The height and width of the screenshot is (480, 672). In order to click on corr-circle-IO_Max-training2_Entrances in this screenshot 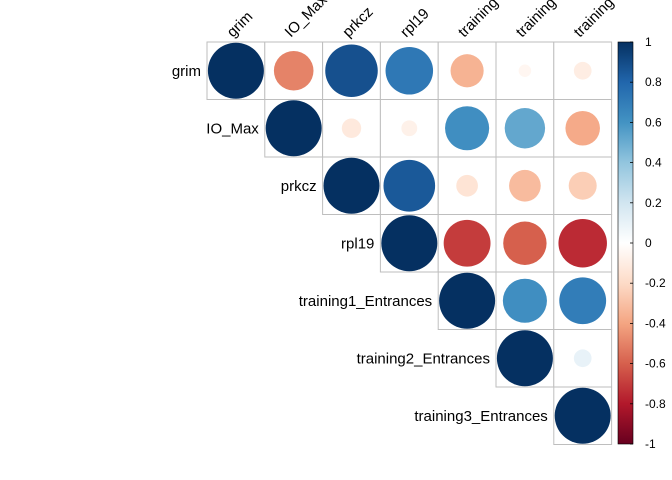, I will do `click(525, 128)`.